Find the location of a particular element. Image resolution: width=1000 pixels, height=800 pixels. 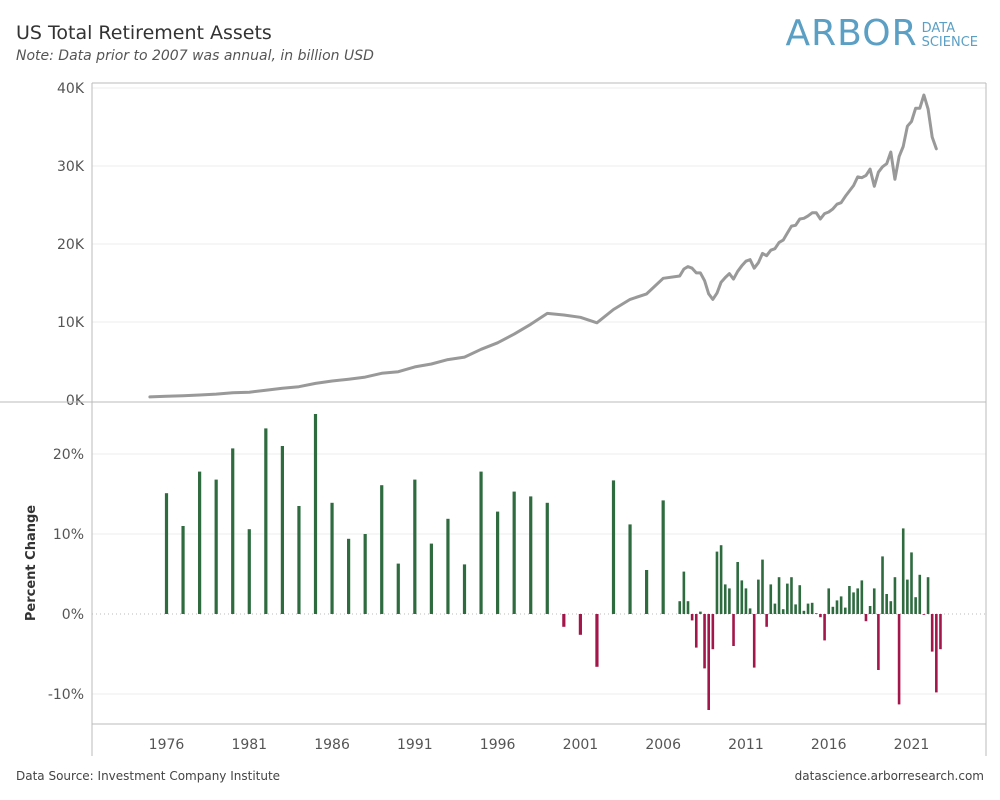

website-link: datascience.arborresearch.com is located at coordinates (889, 776).